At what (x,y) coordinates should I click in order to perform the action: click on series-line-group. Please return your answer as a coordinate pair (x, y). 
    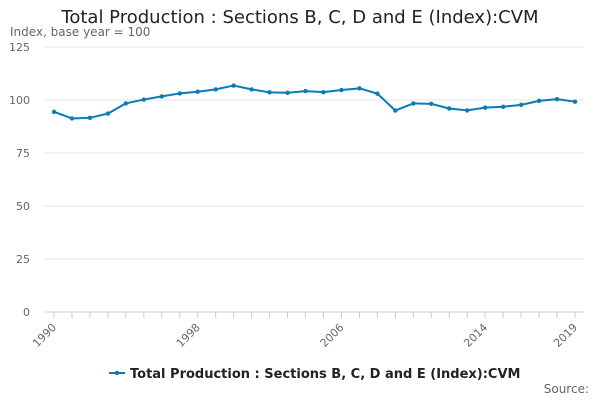
    Looking at the image, I should click on (314, 102).